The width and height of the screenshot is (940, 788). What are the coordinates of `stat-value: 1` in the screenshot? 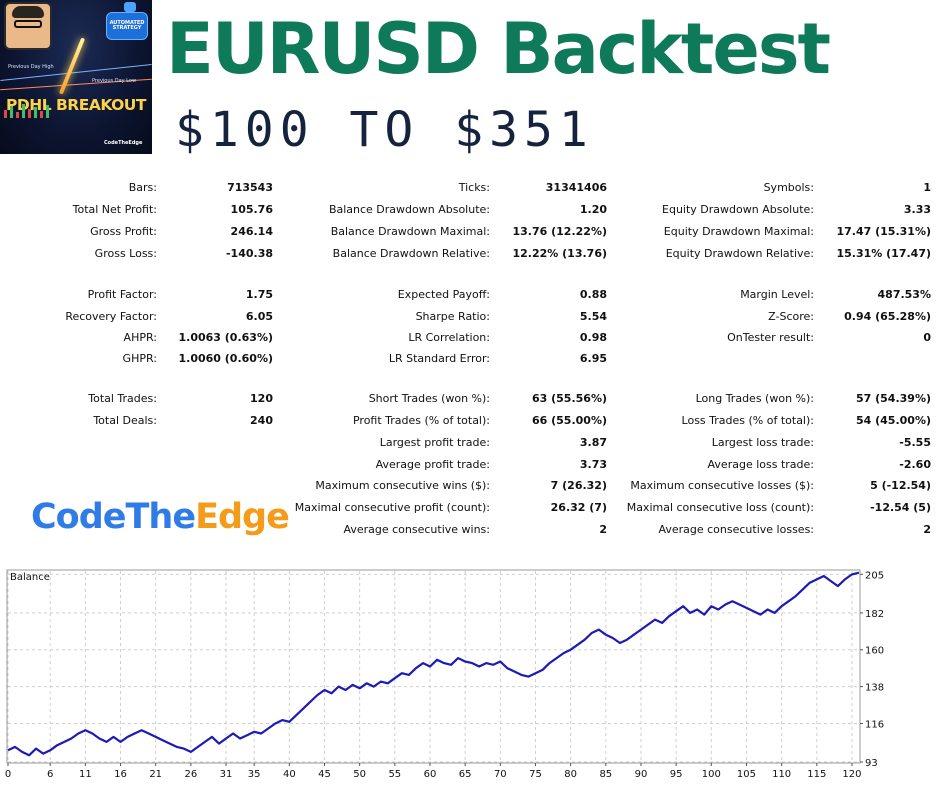 It's located at (927, 187).